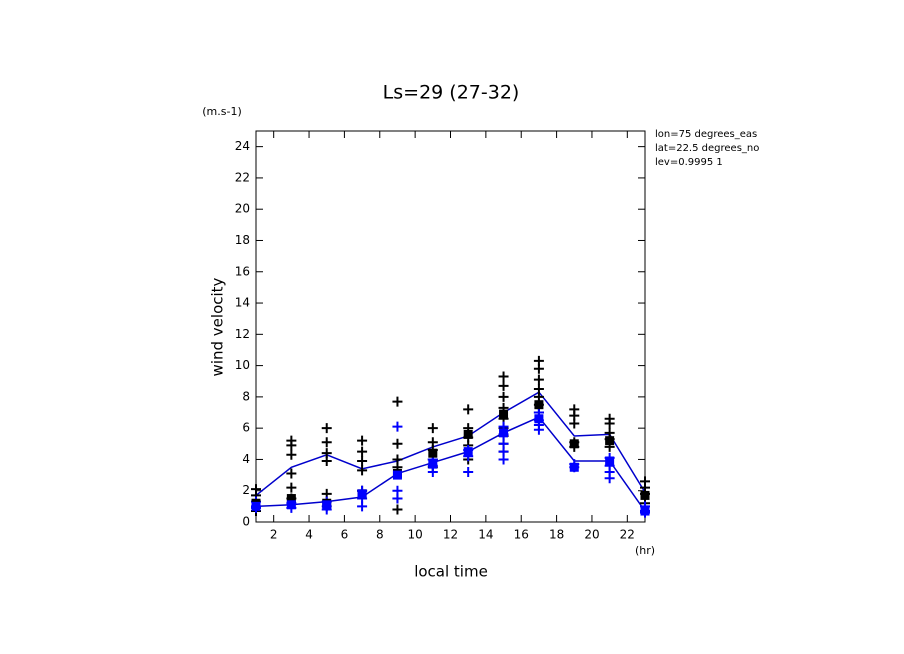  Describe the element at coordinates (345, 535) in the screenshot. I see `x-tick-label: 6` at that location.